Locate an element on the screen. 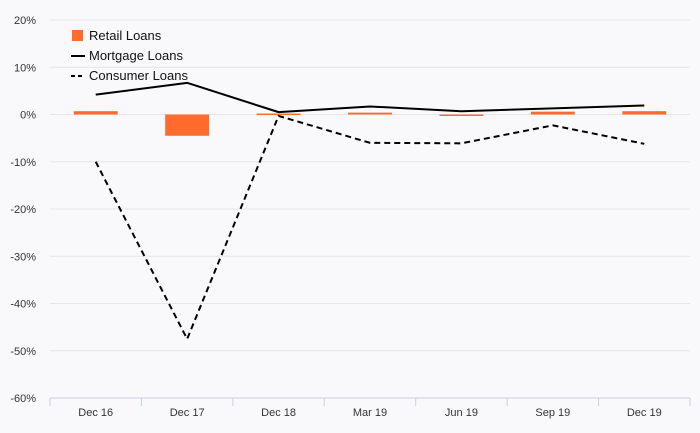 The image size is (700, 433). y-tick-label: -10% is located at coordinates (23, 163).